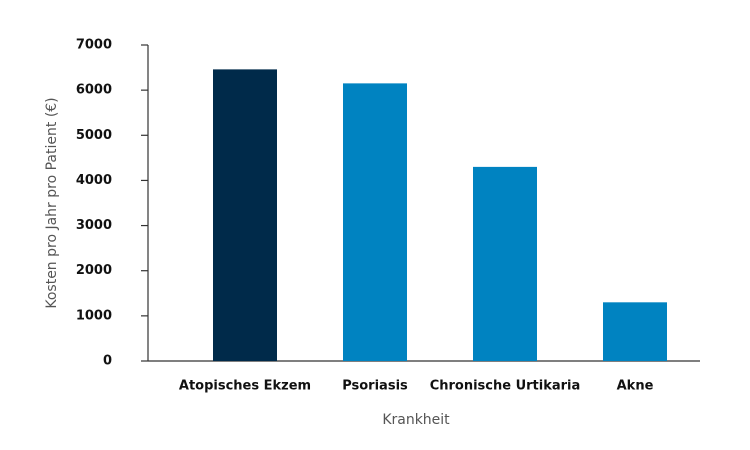 This screenshot has width=750, height=450. What do you see at coordinates (94, 90) in the screenshot?
I see `y-tick-label: 6000` at bounding box center [94, 90].